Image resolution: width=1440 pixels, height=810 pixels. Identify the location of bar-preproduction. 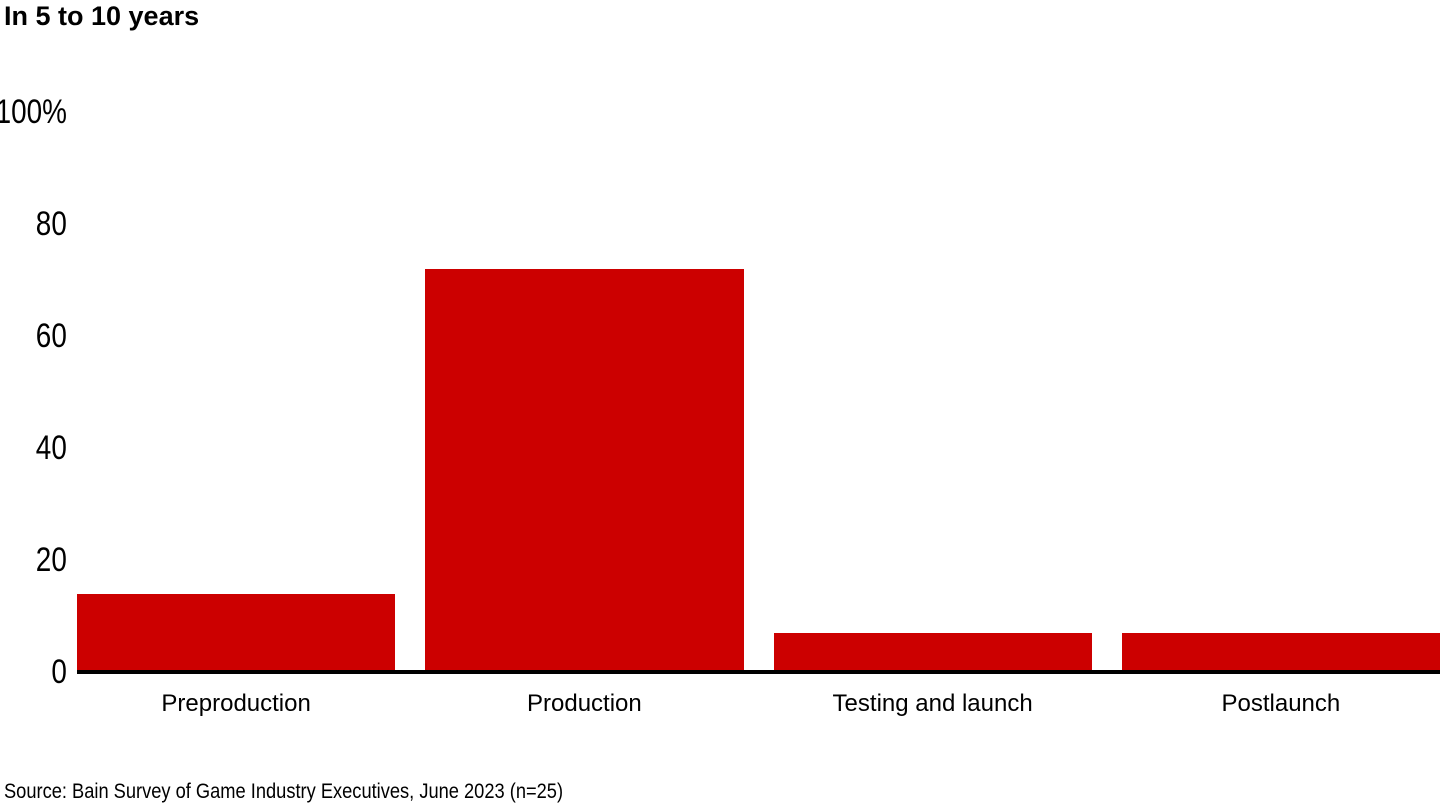
(236, 632).